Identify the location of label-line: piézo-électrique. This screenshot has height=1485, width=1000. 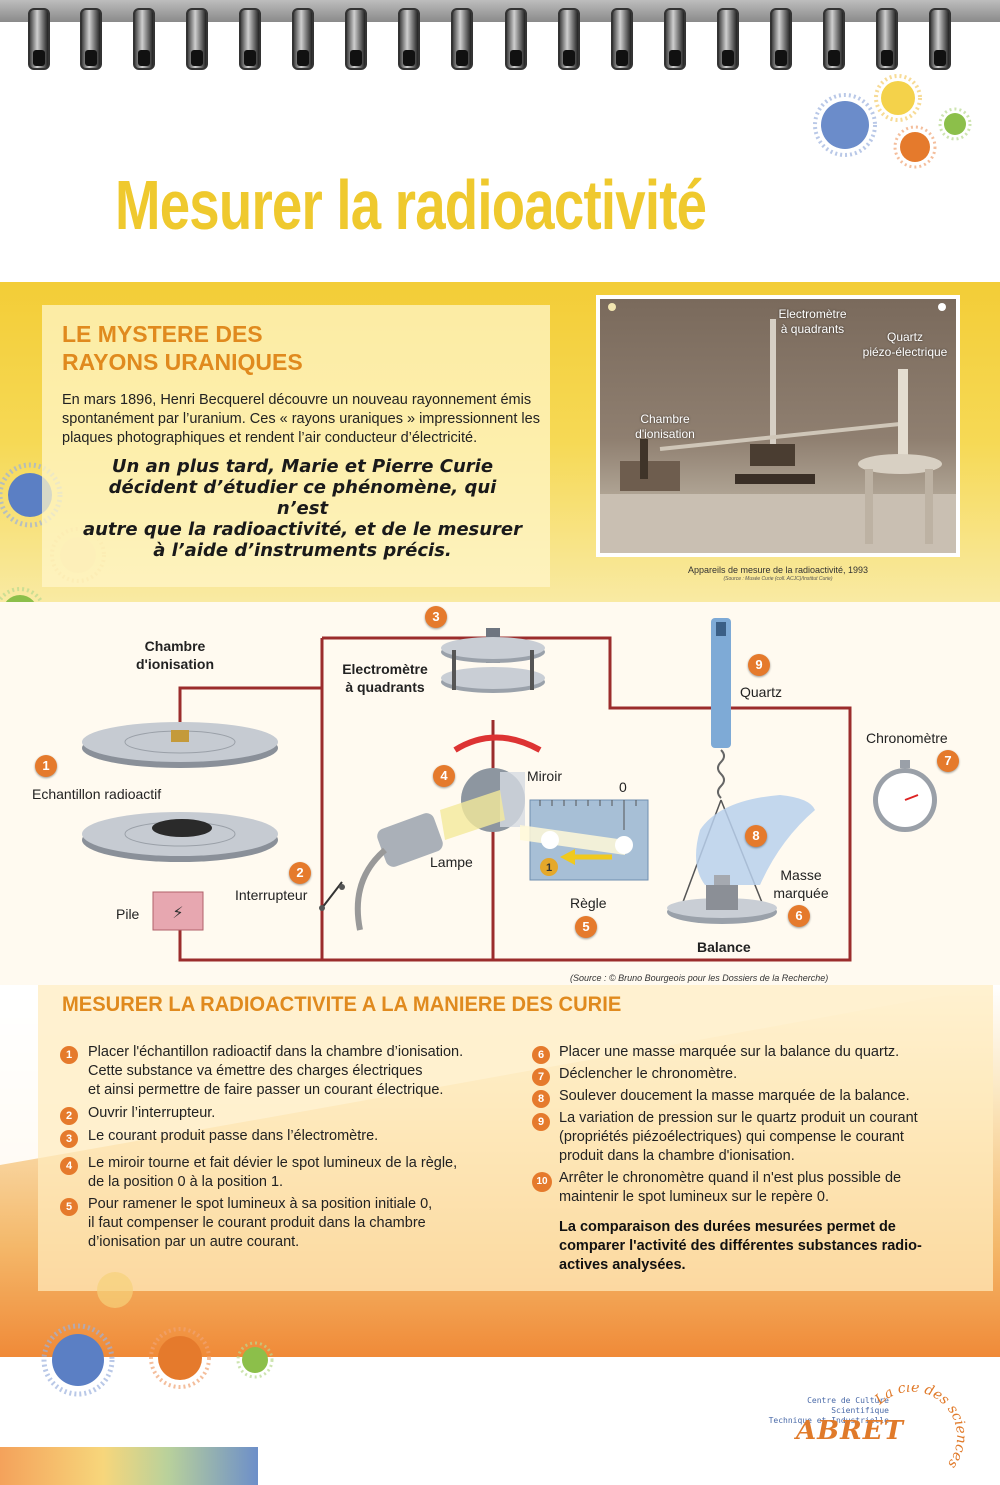
(905, 352).